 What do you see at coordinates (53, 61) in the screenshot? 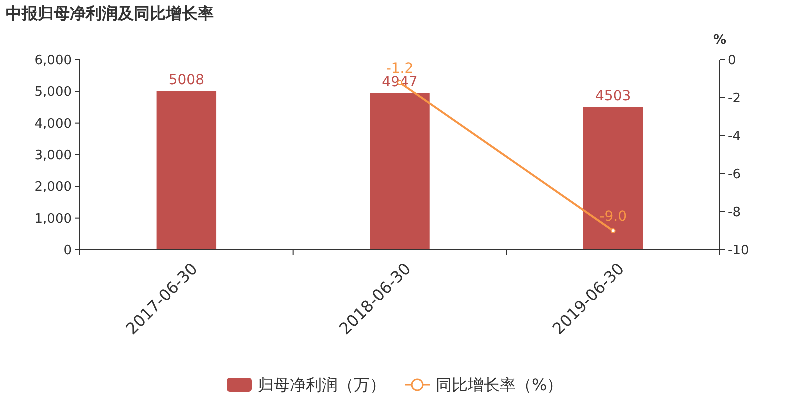
I see `y-tick-label: 6,000` at bounding box center [53, 61].